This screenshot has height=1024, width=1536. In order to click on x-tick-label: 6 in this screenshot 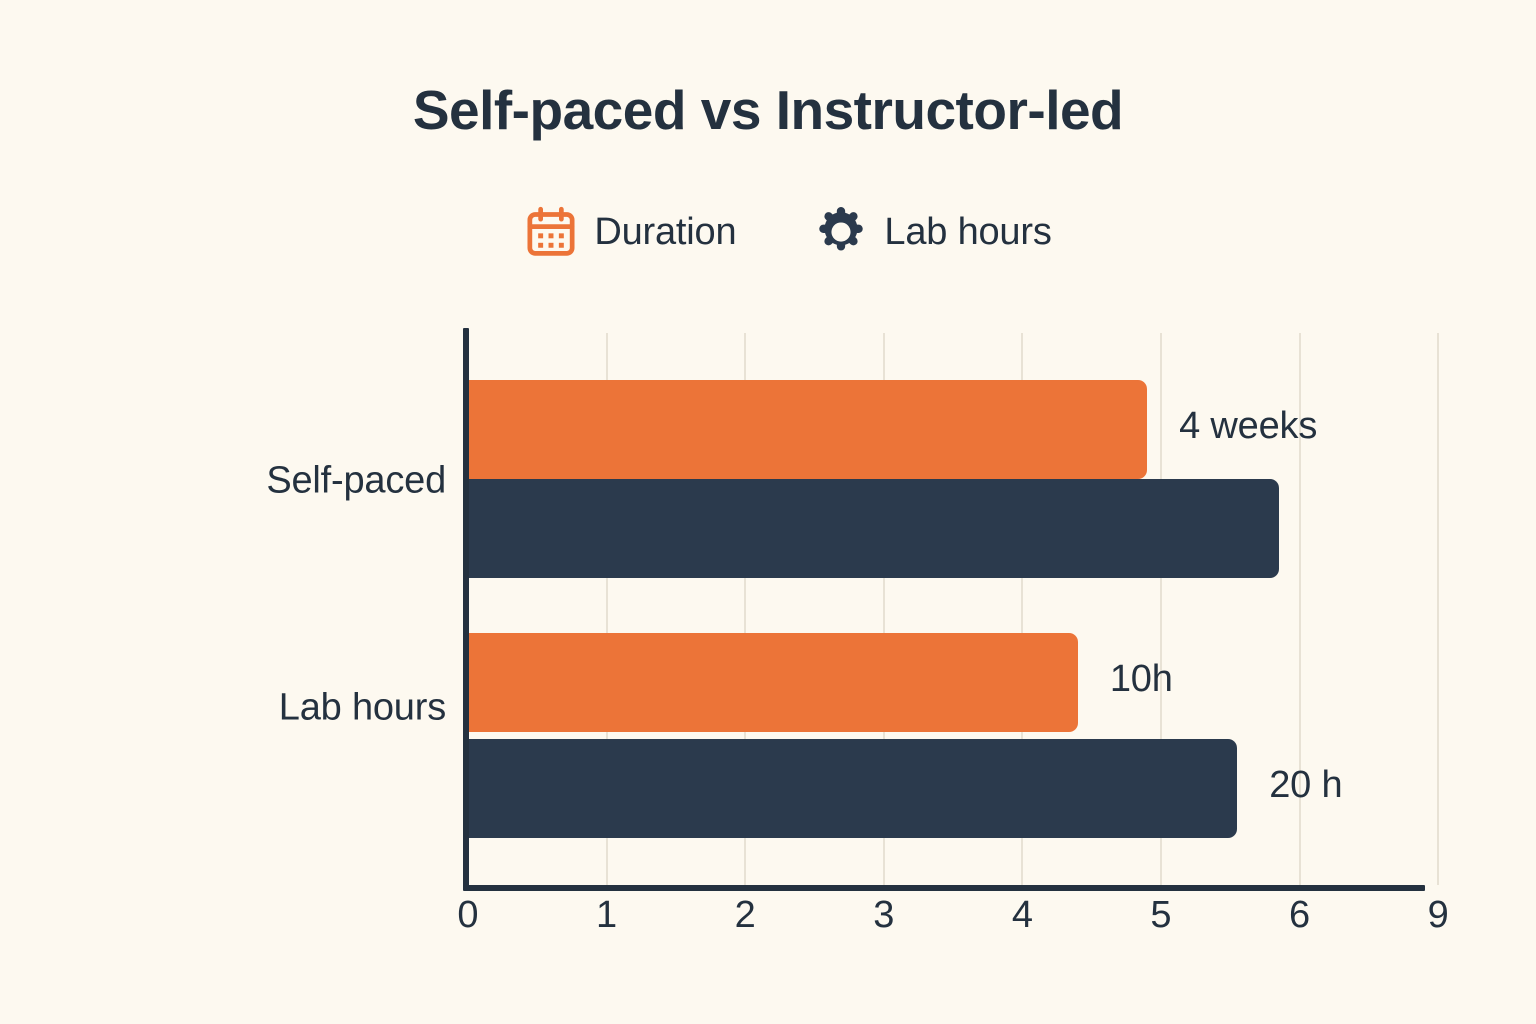, I will do `click(1300, 915)`.